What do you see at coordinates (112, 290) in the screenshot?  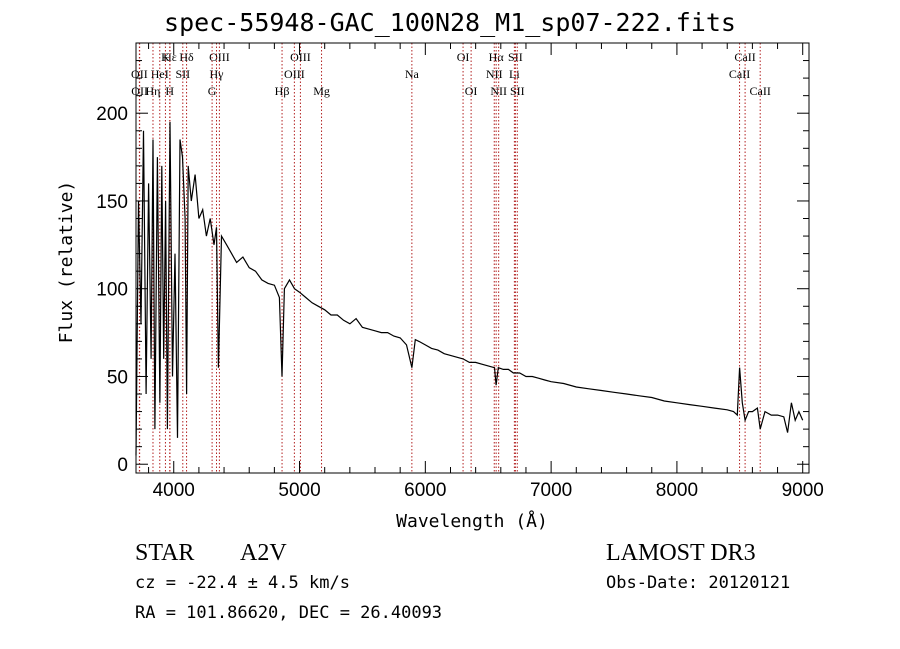 I see `y-tick-label: 100` at bounding box center [112, 290].